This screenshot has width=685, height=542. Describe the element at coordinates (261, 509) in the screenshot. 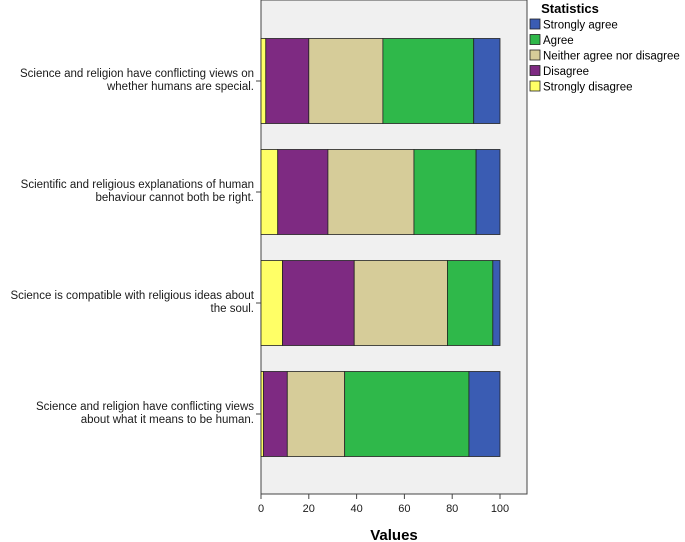

I see `x-tick-label-0: 0` at that location.